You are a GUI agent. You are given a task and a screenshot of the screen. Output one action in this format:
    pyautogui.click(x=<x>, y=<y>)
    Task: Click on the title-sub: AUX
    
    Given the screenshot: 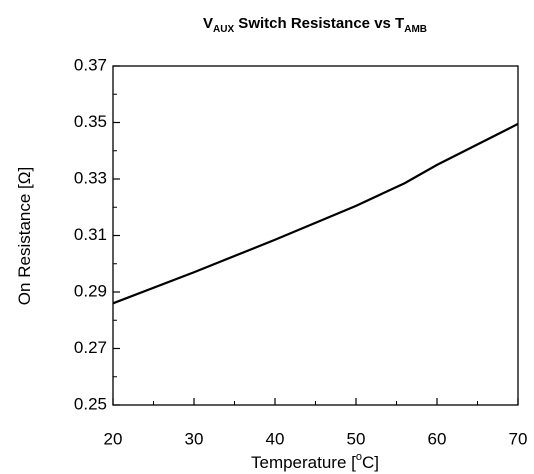 What is the action you would take?
    pyautogui.click(x=223, y=29)
    